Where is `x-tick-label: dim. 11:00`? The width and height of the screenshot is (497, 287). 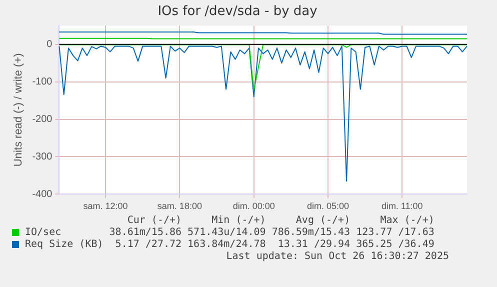
x-tick-label: dim. 11:00 is located at coordinates (402, 206).